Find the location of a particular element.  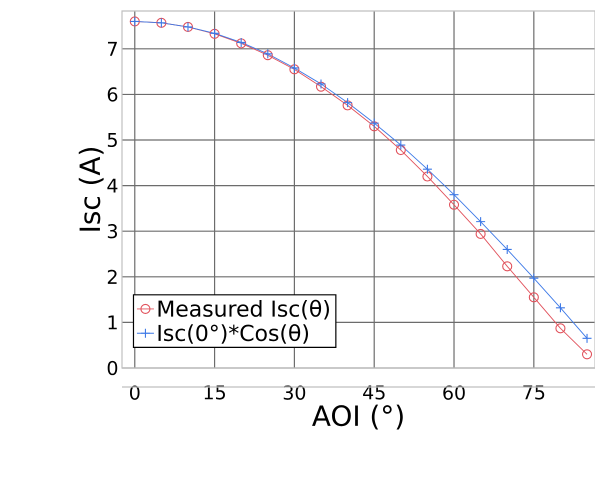

y-tick-label: 7 is located at coordinates (112, 49).